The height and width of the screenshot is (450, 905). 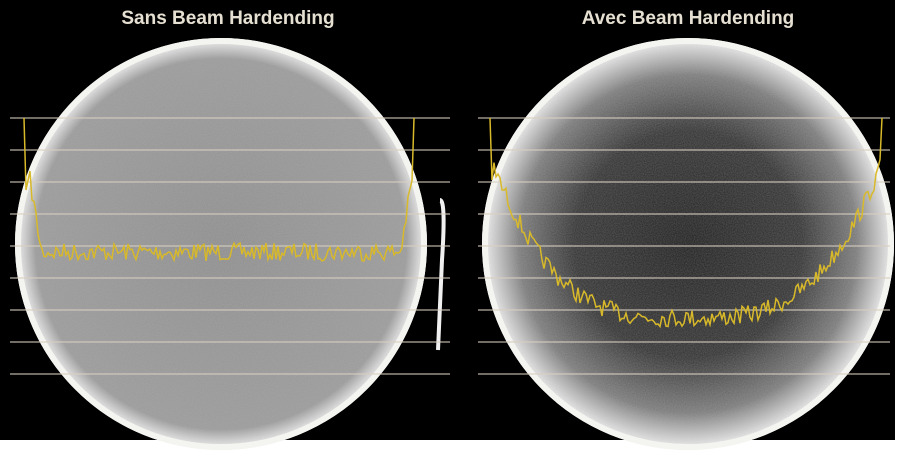 What do you see at coordinates (441, 274) in the screenshot?
I see `marker` at bounding box center [441, 274].